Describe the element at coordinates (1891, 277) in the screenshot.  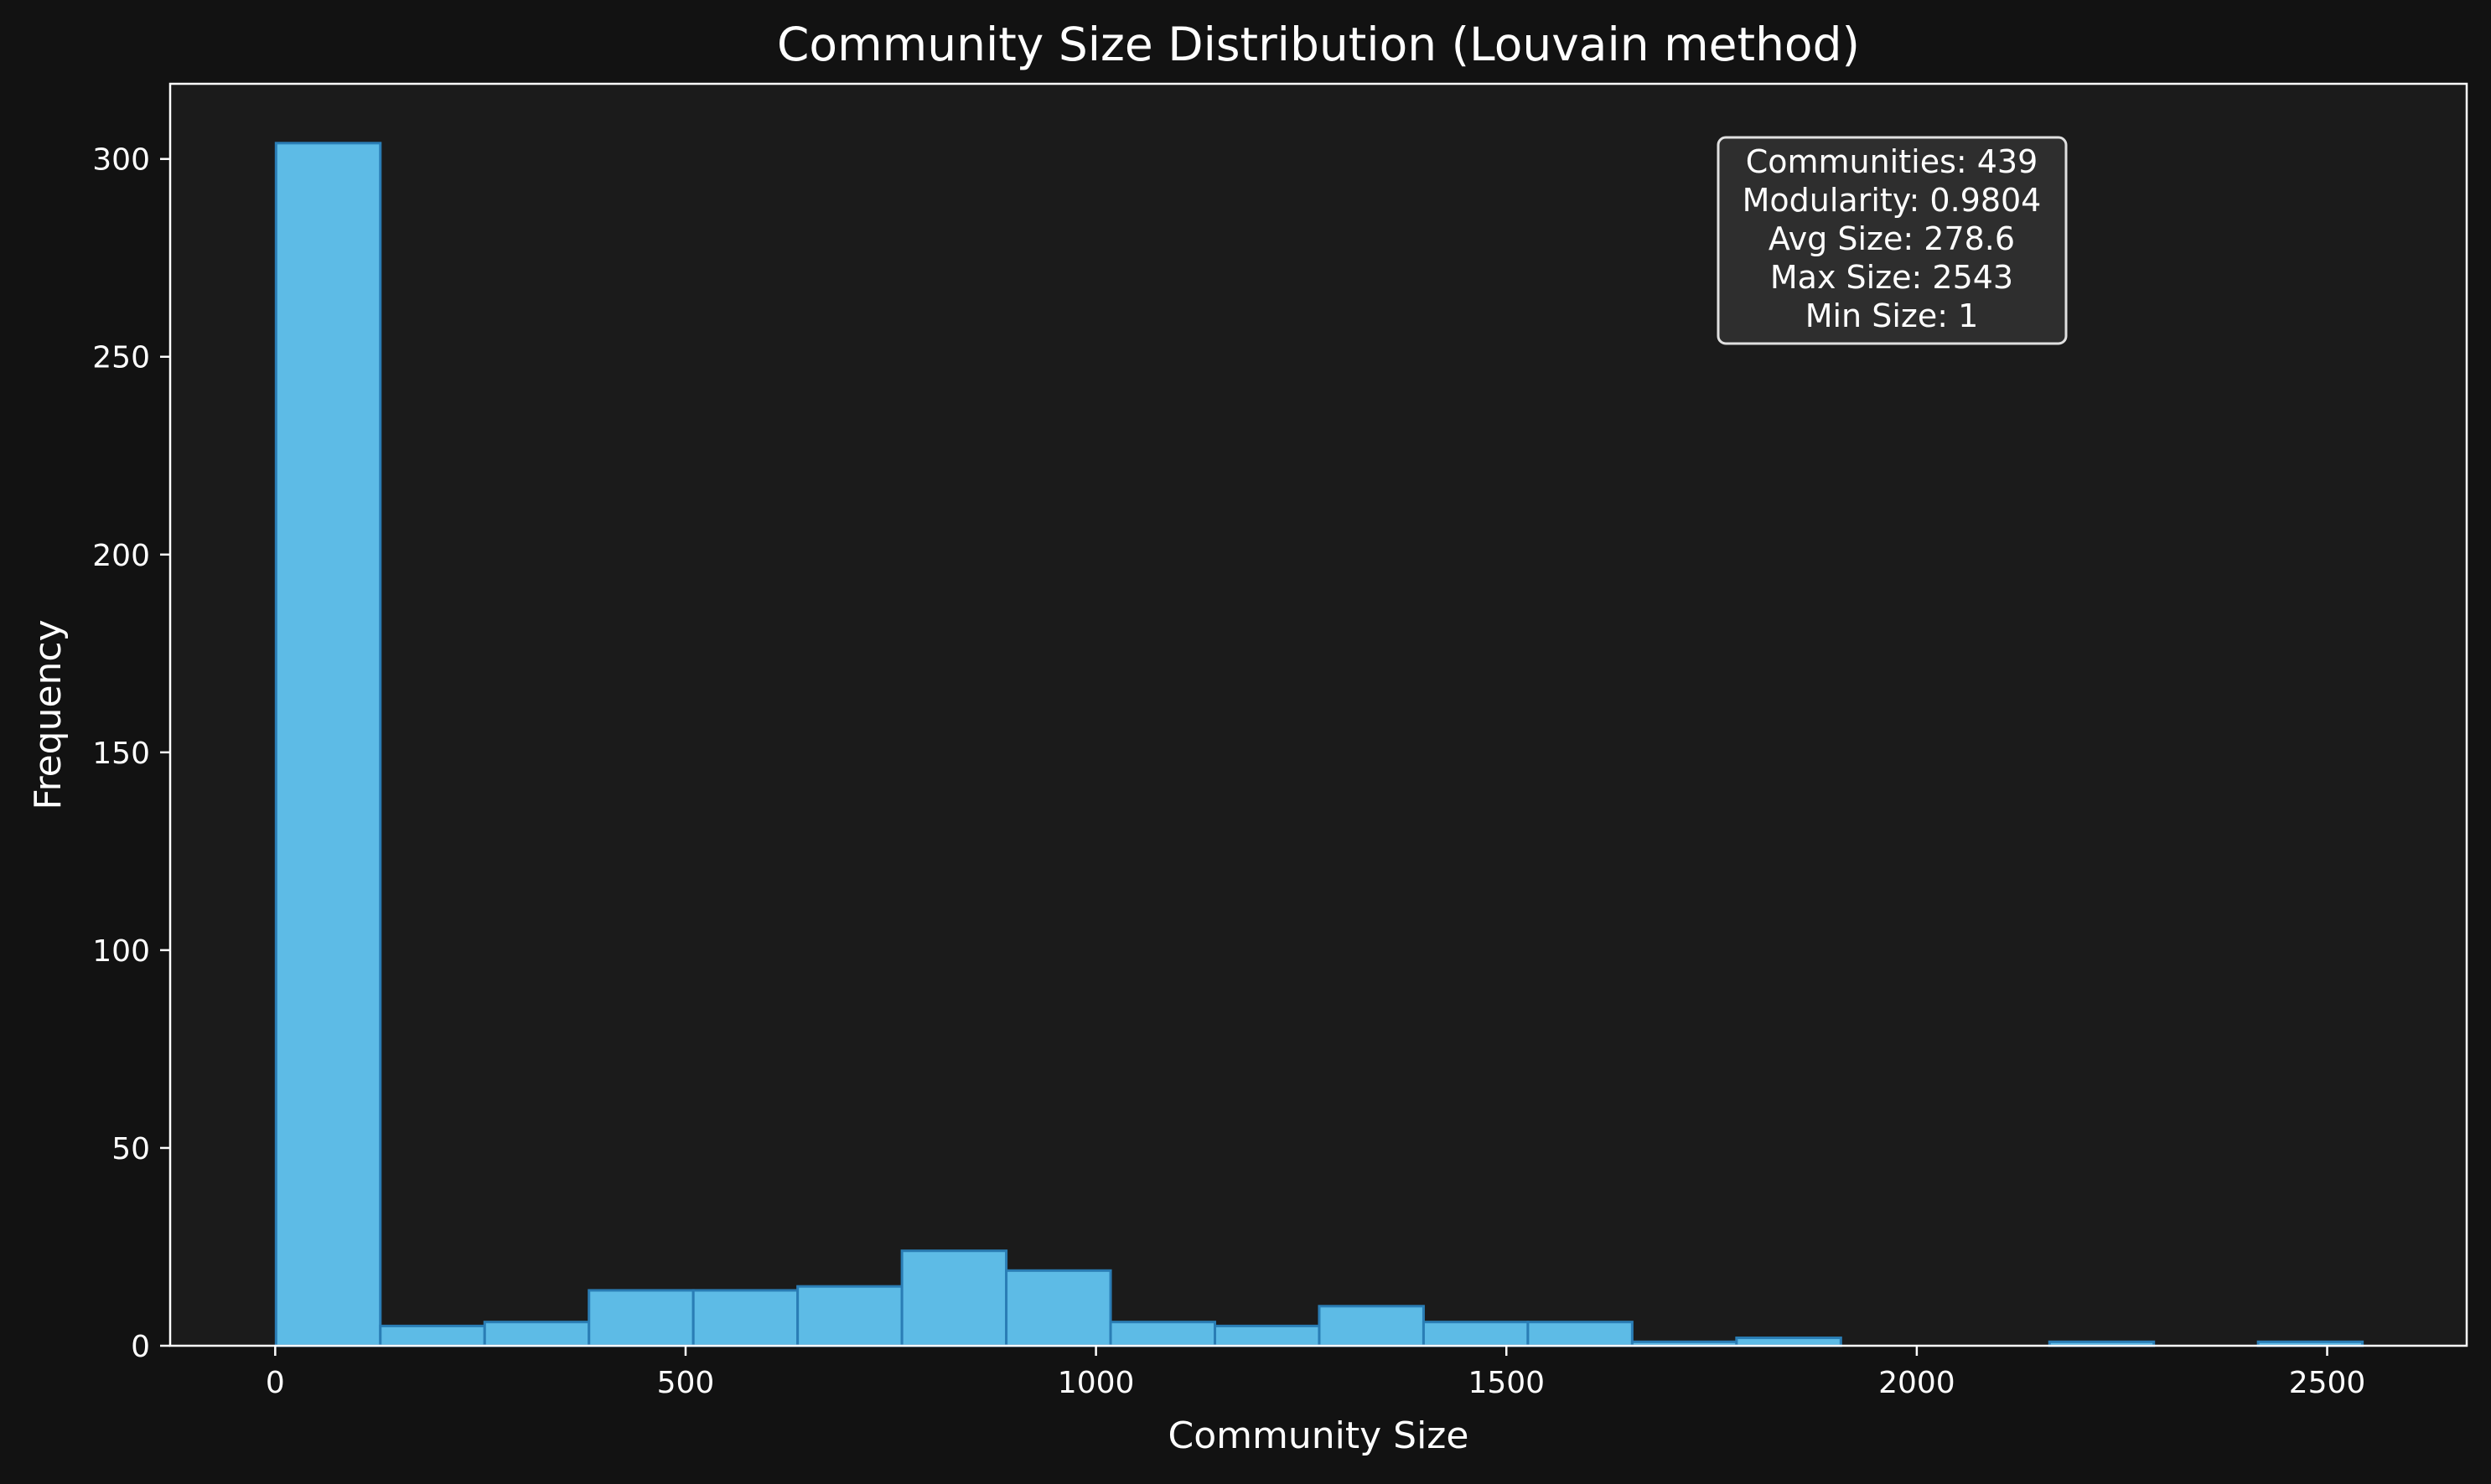
I see `stats-max-size: Max Size: 2543` at that location.